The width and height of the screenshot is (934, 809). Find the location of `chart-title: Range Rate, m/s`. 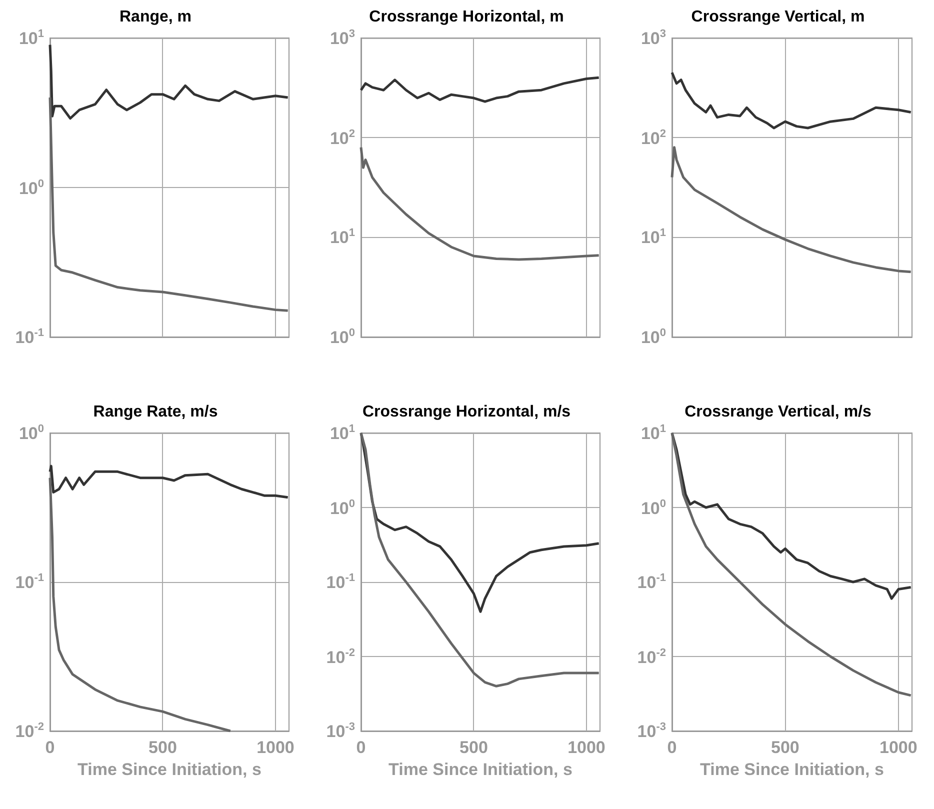

chart-title: Range Rate, m/s is located at coordinates (155, 412).